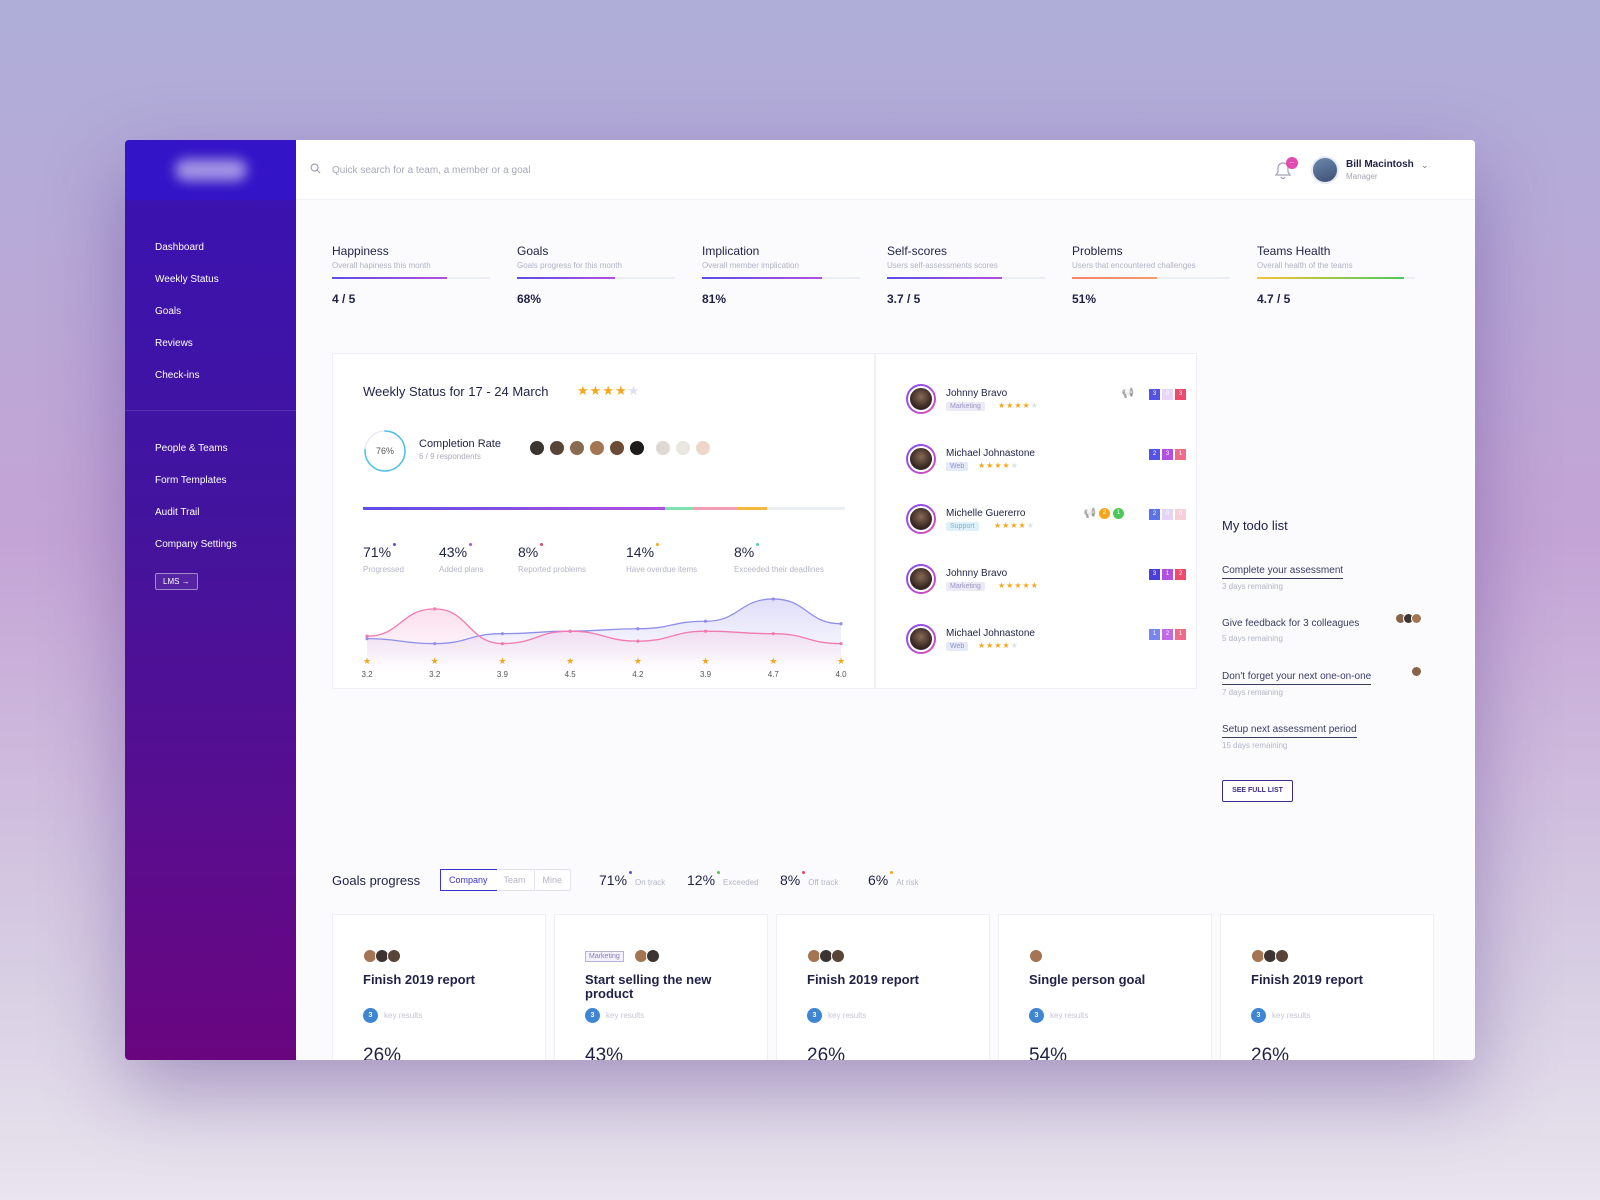  What do you see at coordinates (542, 170) in the screenshot?
I see `search-input` at bounding box center [542, 170].